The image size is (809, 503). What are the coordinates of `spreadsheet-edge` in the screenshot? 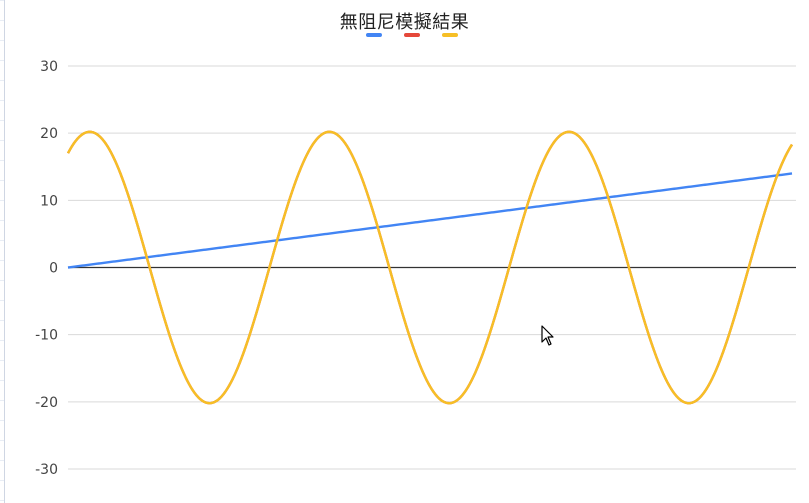 It's located at (2, 251).